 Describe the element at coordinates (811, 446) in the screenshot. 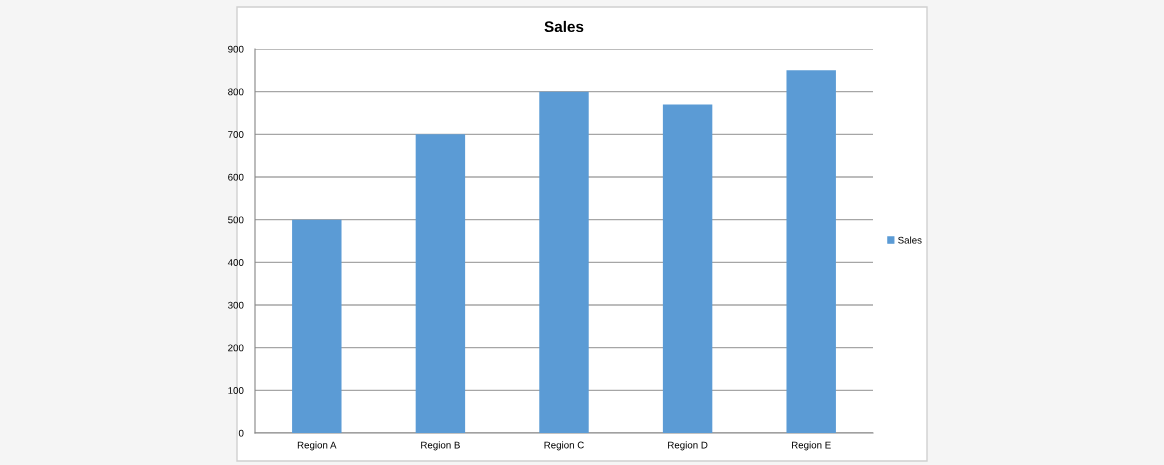

I see `x-tick-label: Region E` at that location.